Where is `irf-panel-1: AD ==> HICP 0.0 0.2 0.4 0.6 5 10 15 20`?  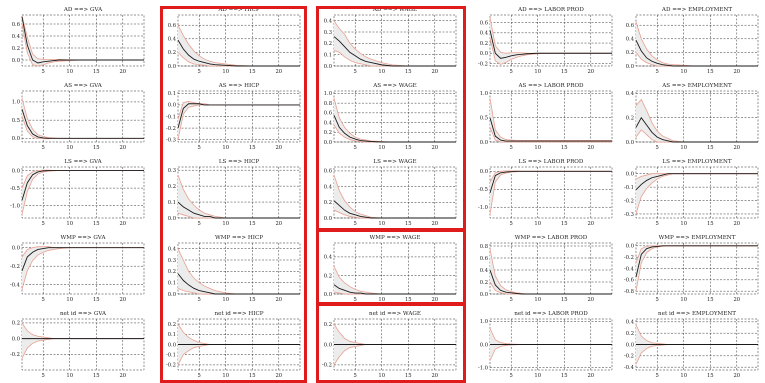 irf-panel-1: AD ==> HICP 0.0 0.2 0.4 0.6 5 10 15 20 is located at coordinates (234, 41).